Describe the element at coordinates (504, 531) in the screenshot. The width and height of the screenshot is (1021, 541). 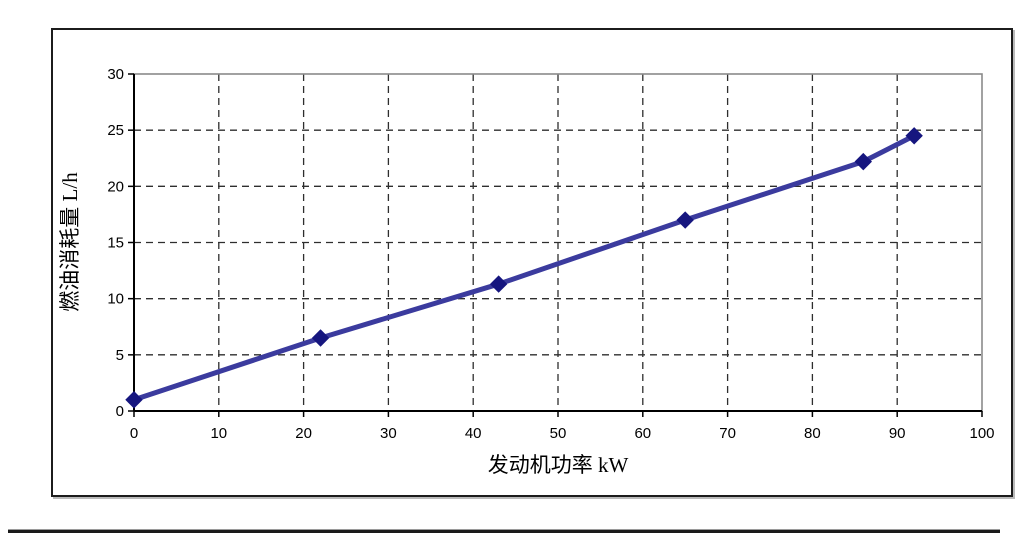
I see `horizontal-rule` at that location.